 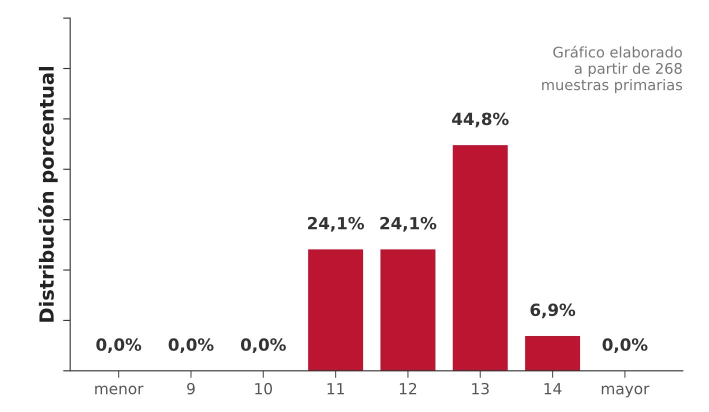 What do you see at coordinates (626, 392) in the screenshot?
I see `x-tick-label: mayor` at bounding box center [626, 392].